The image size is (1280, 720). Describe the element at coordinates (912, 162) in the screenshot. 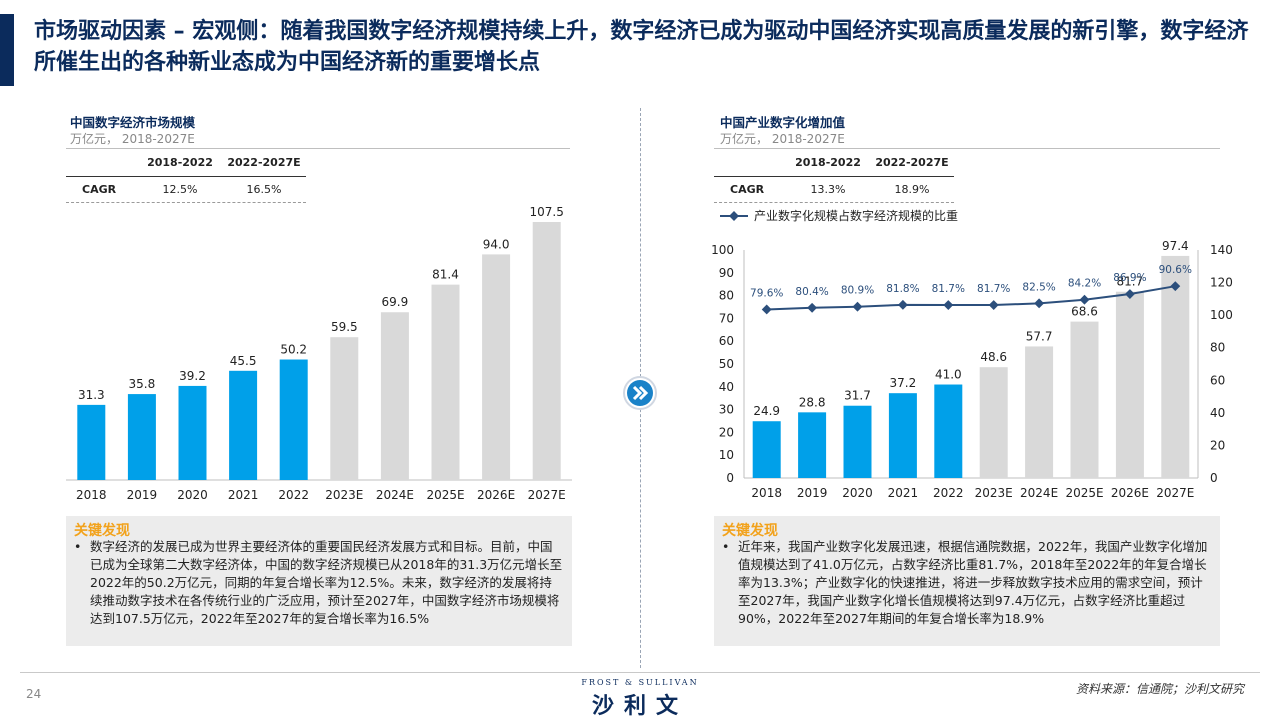

I see `right-cagr-header-2: 2022-2027E` at that location.